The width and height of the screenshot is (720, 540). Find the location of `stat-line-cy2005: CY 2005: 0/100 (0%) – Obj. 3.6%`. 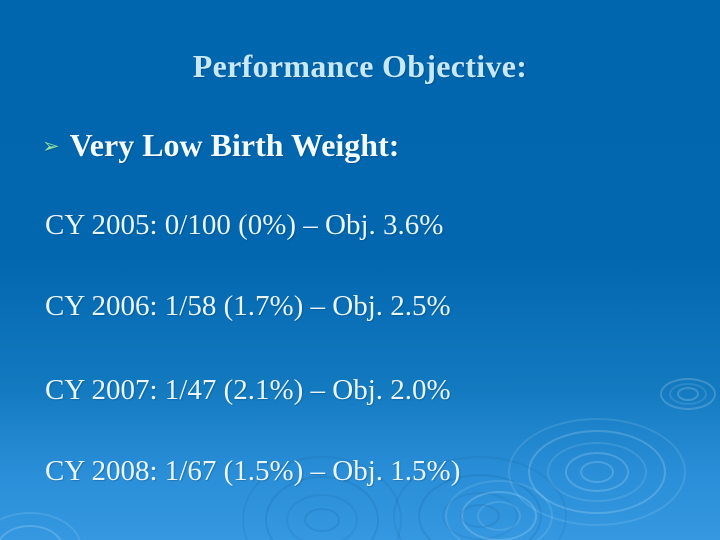

stat-line-cy2005: CY 2005: 0/100 (0%) – Obj. 3.6% is located at coordinates (244, 225).